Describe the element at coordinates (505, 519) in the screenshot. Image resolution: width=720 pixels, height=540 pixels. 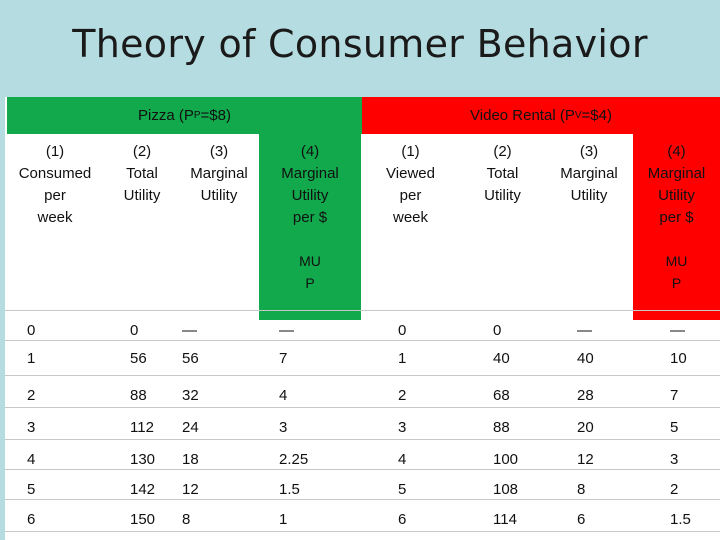
I see `table-cell: 114` at that location.